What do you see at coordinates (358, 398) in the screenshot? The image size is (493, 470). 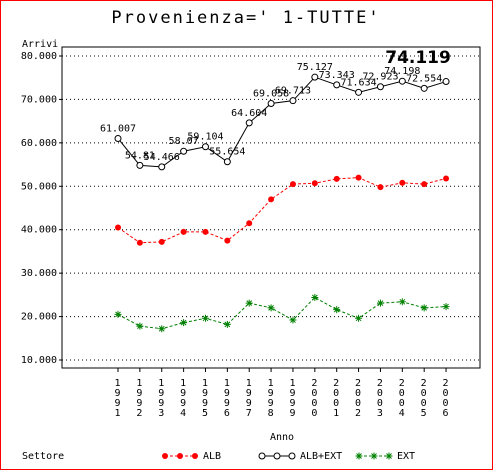 I see `x-tick-label: 2002` at bounding box center [358, 398].